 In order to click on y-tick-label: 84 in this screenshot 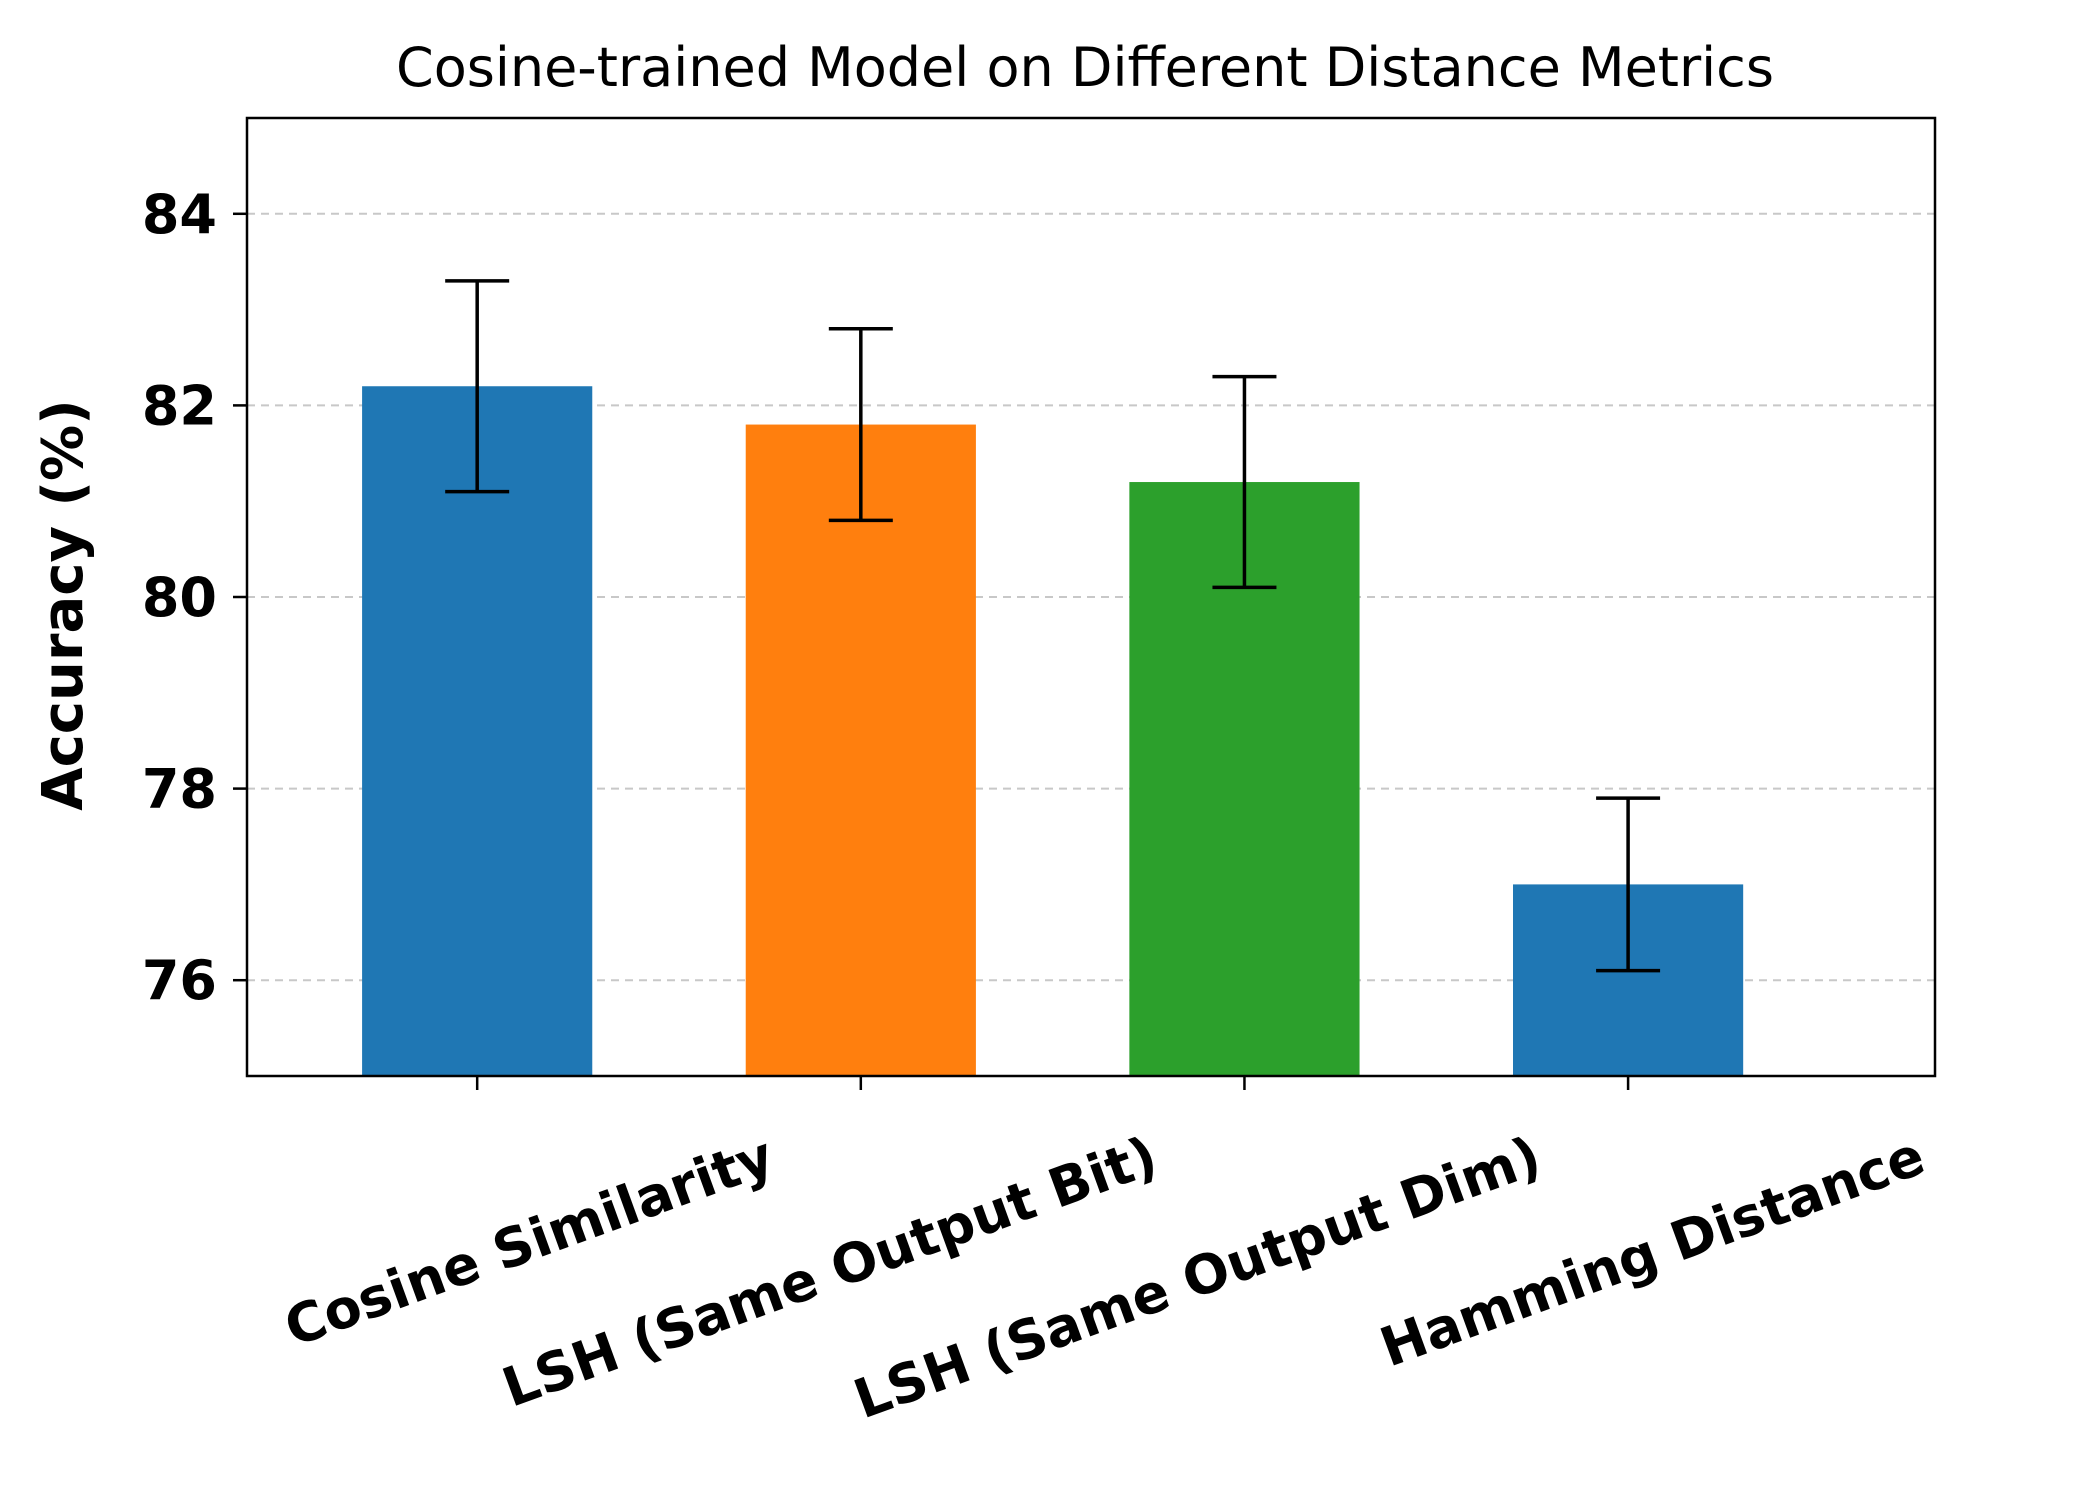, I will do `click(179, 214)`.